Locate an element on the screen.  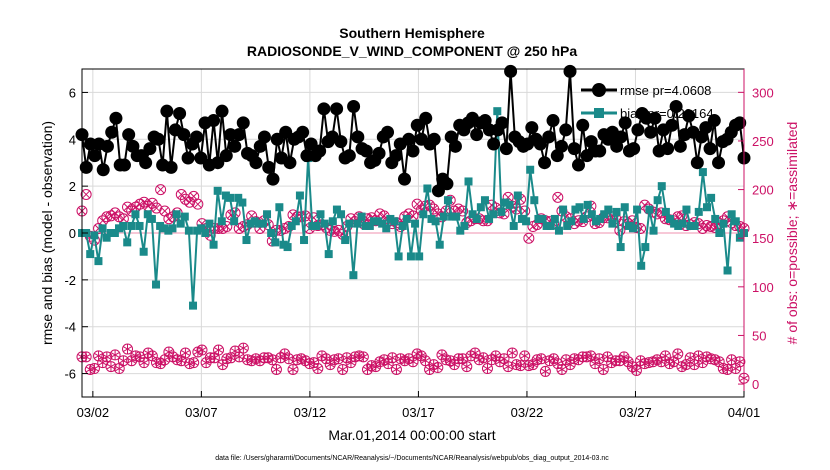
y-tick-label-left: 0 is located at coordinates (72, 233).